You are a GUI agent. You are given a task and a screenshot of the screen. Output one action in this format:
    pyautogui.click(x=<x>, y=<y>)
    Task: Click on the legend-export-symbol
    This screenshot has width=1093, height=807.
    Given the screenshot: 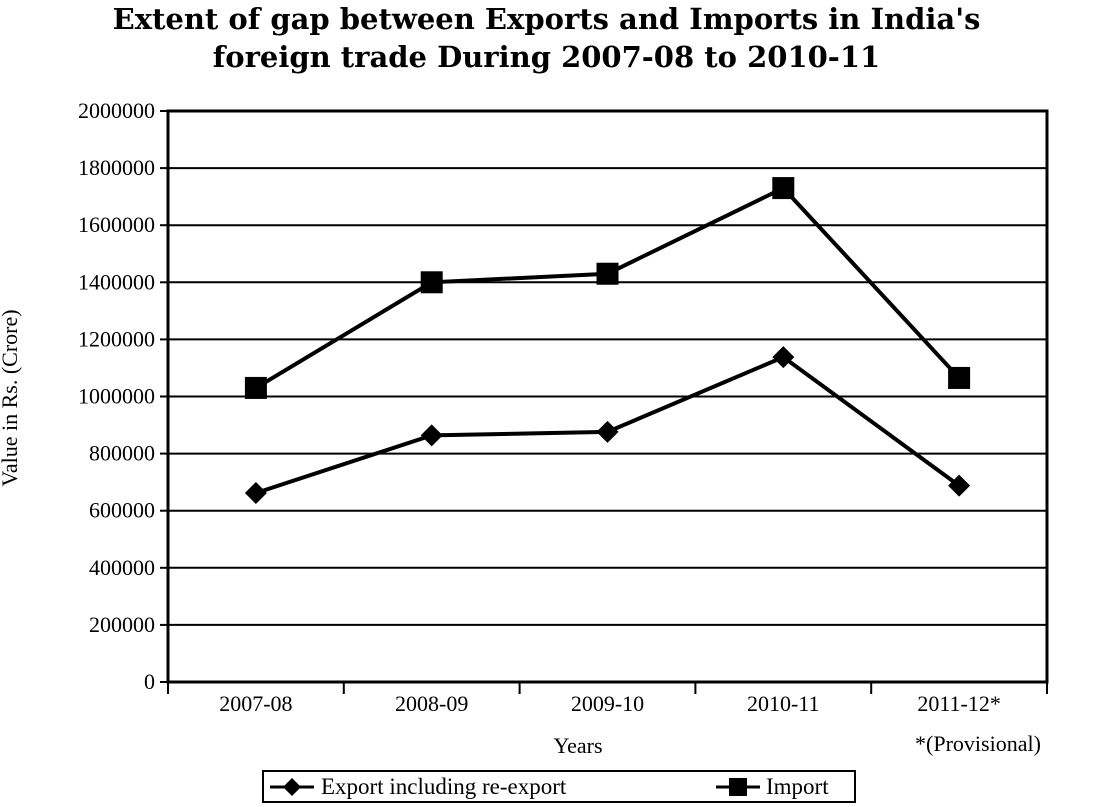 What is the action you would take?
    pyautogui.click(x=292, y=787)
    